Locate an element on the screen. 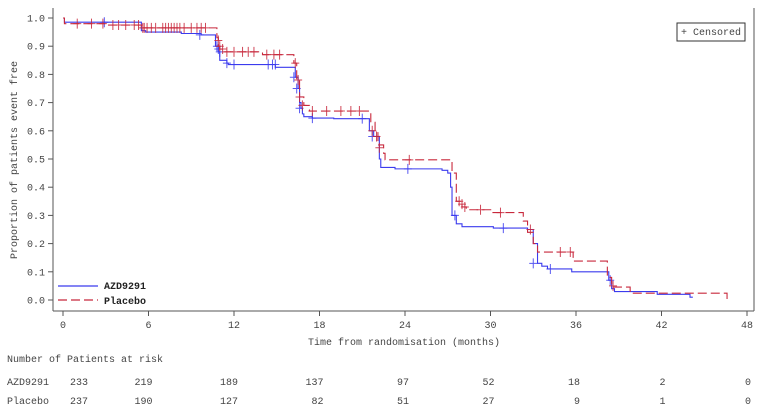 Image resolution: width=765 pixels, height=413 pixels. risk-count: 82 is located at coordinates (317, 402).